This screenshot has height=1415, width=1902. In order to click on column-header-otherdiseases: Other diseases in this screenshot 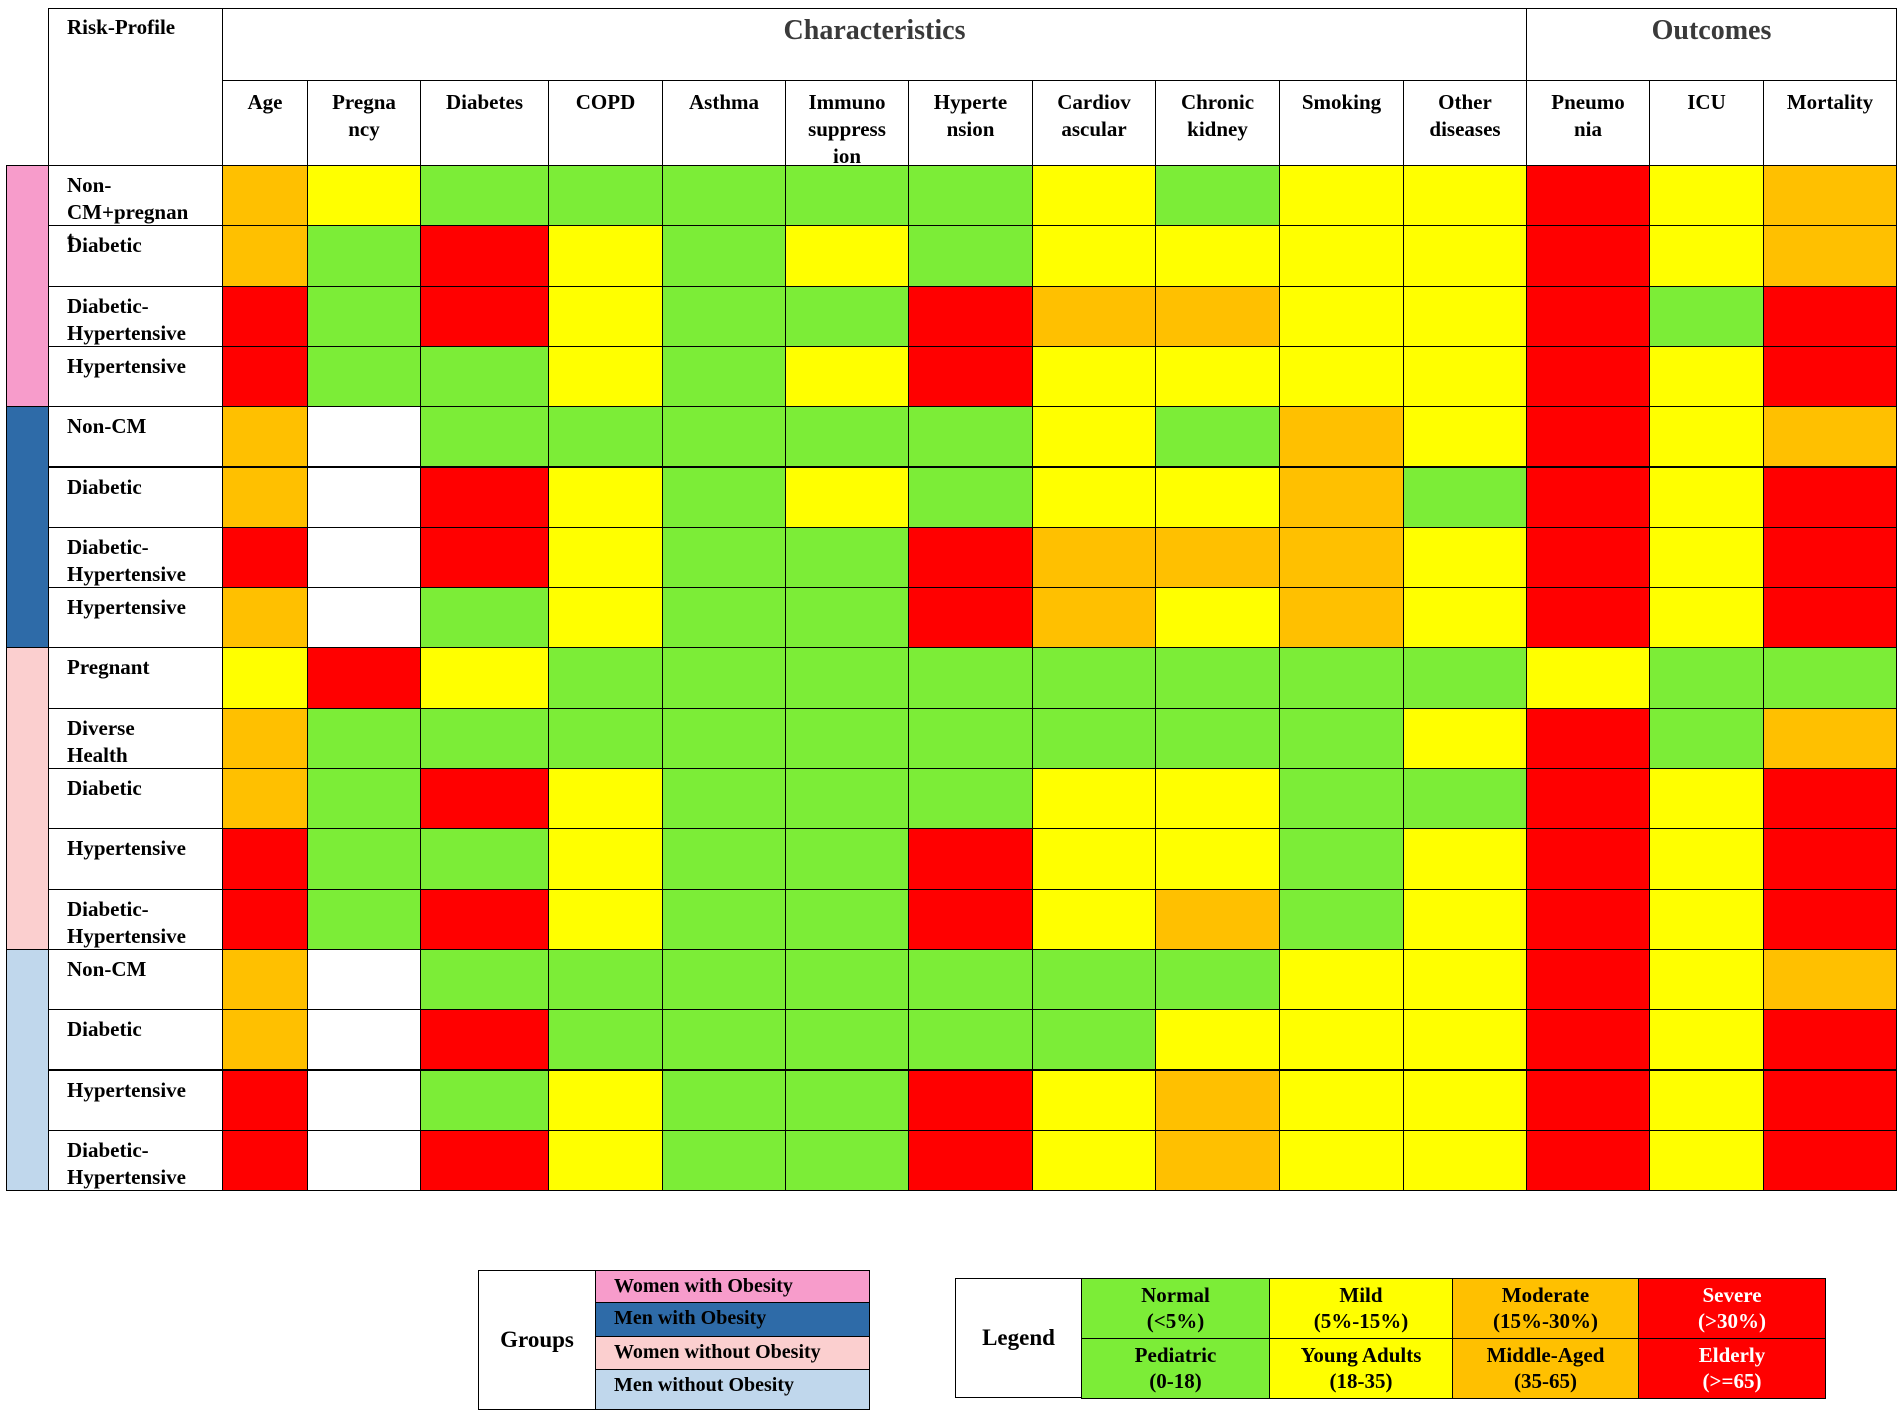, I will do `click(1465, 123)`.